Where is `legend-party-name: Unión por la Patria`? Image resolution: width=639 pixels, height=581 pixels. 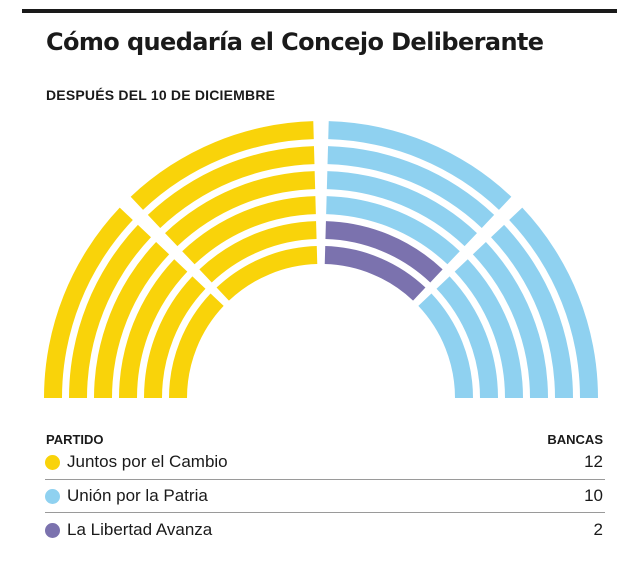
legend-party-name: Unión por la Patria is located at coordinates (137, 495).